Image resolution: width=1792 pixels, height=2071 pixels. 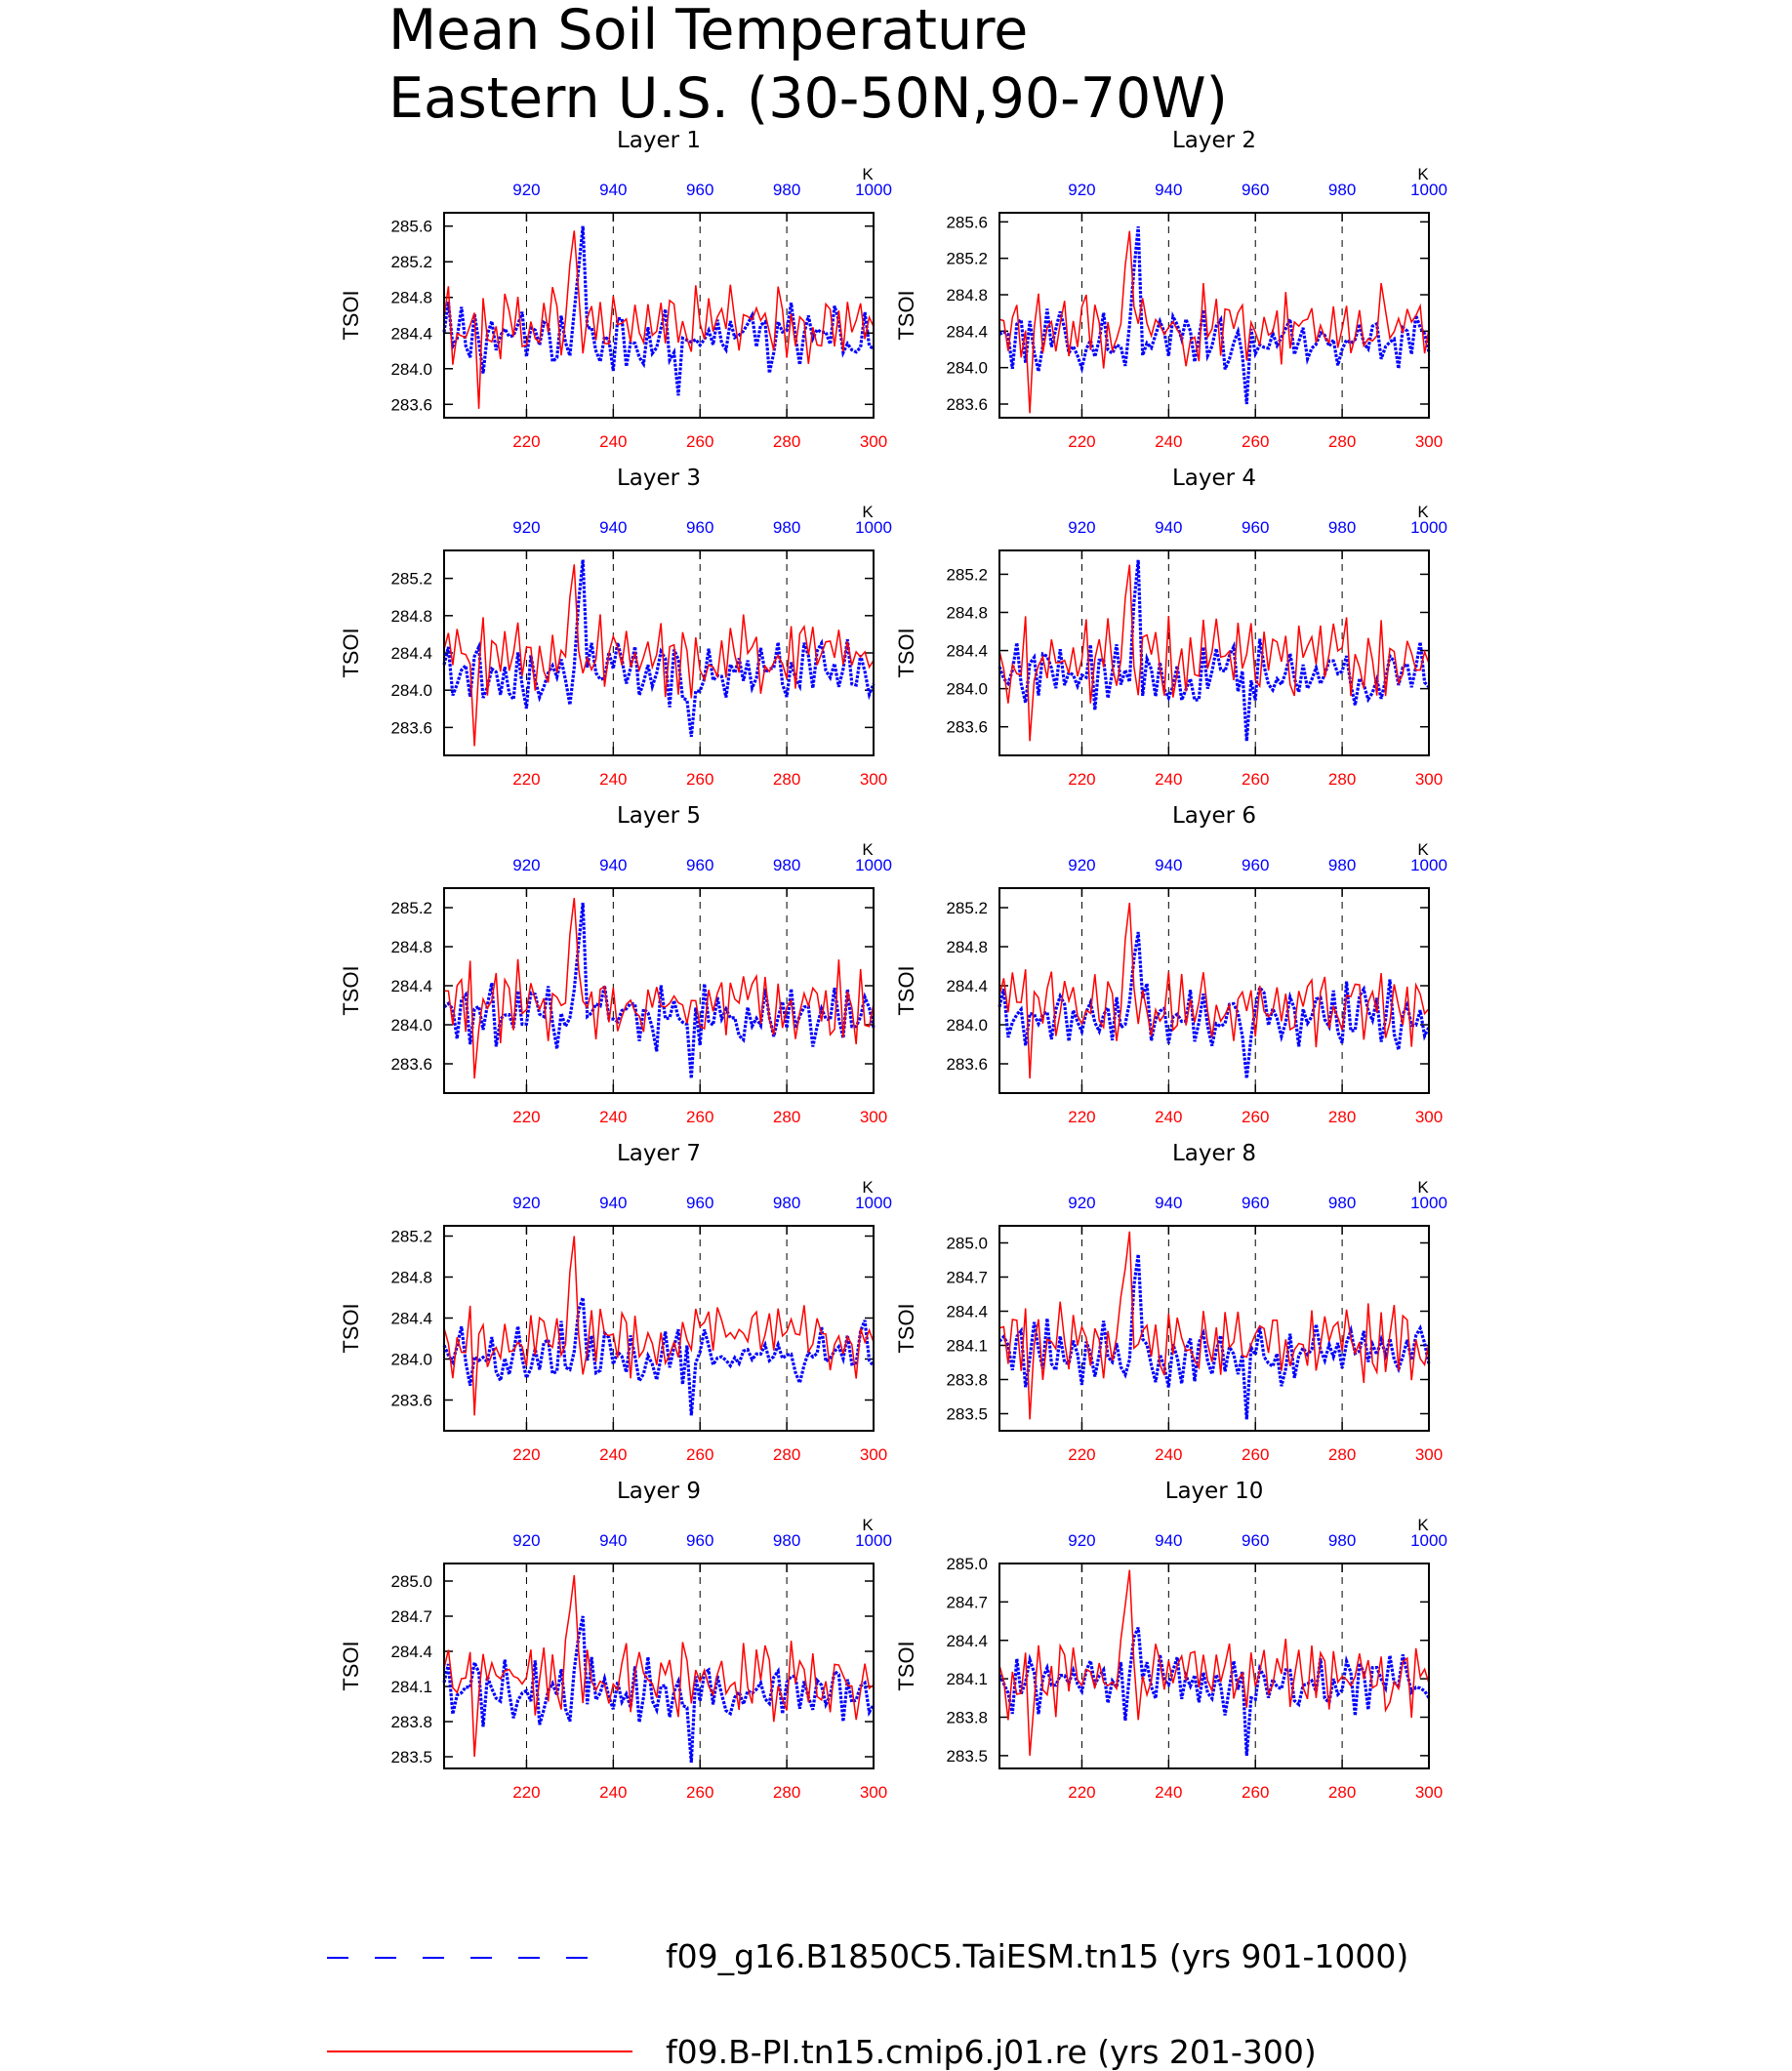 What do you see at coordinates (991, 2052) in the screenshot?
I see `legend-label-red: f09.B-PI.tn15.cmip6.j01.re (yrs 201-300)` at bounding box center [991, 2052].